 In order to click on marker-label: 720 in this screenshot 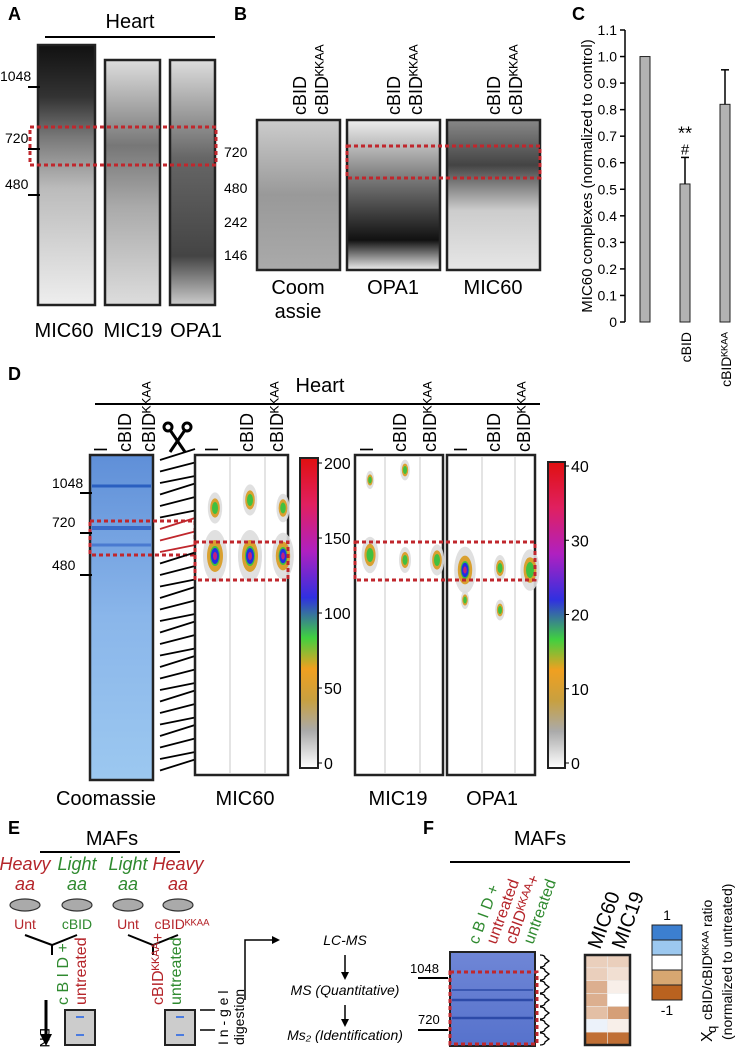, I will do `click(236, 152)`.